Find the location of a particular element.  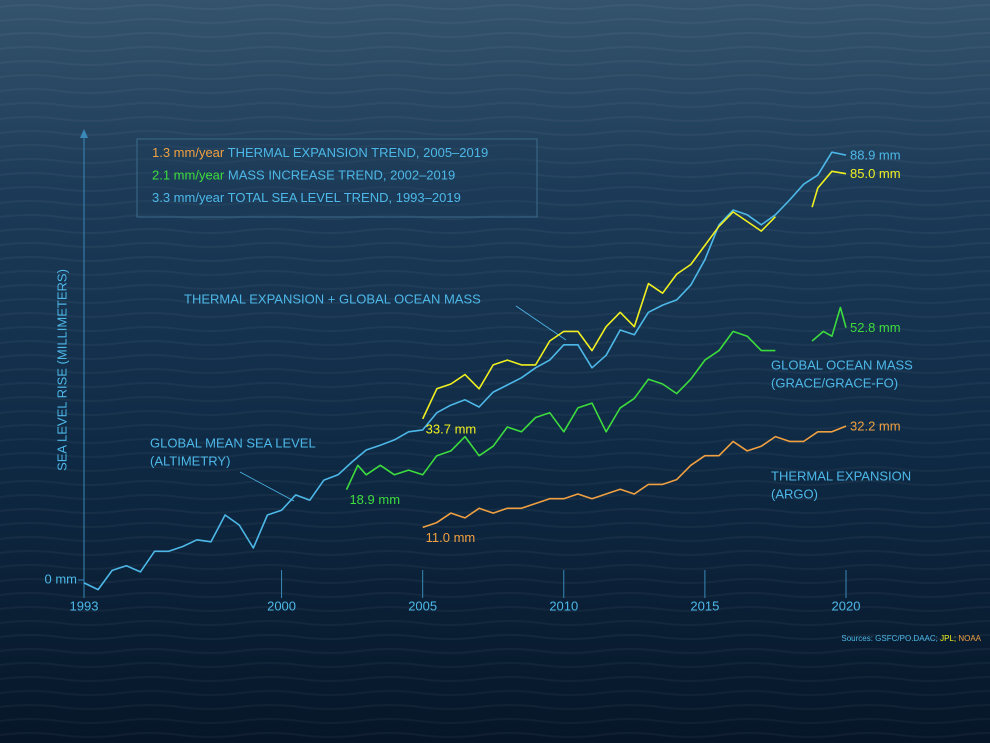

y-axis-arrow is located at coordinates (84, 133).